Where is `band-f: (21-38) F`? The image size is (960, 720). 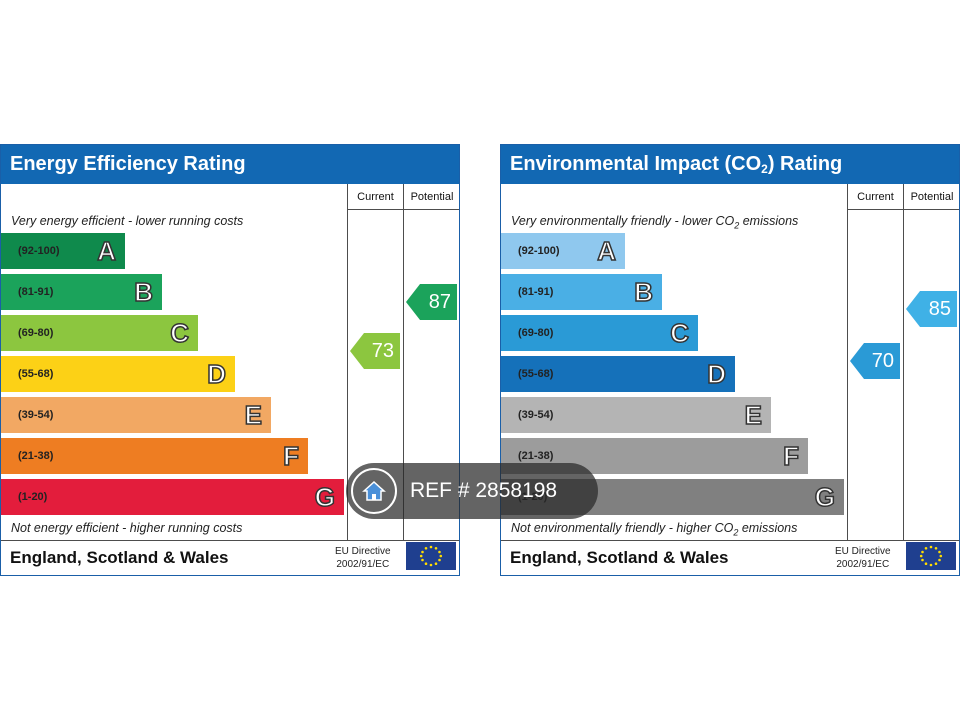
band-f: (21-38) F is located at coordinates (154, 456).